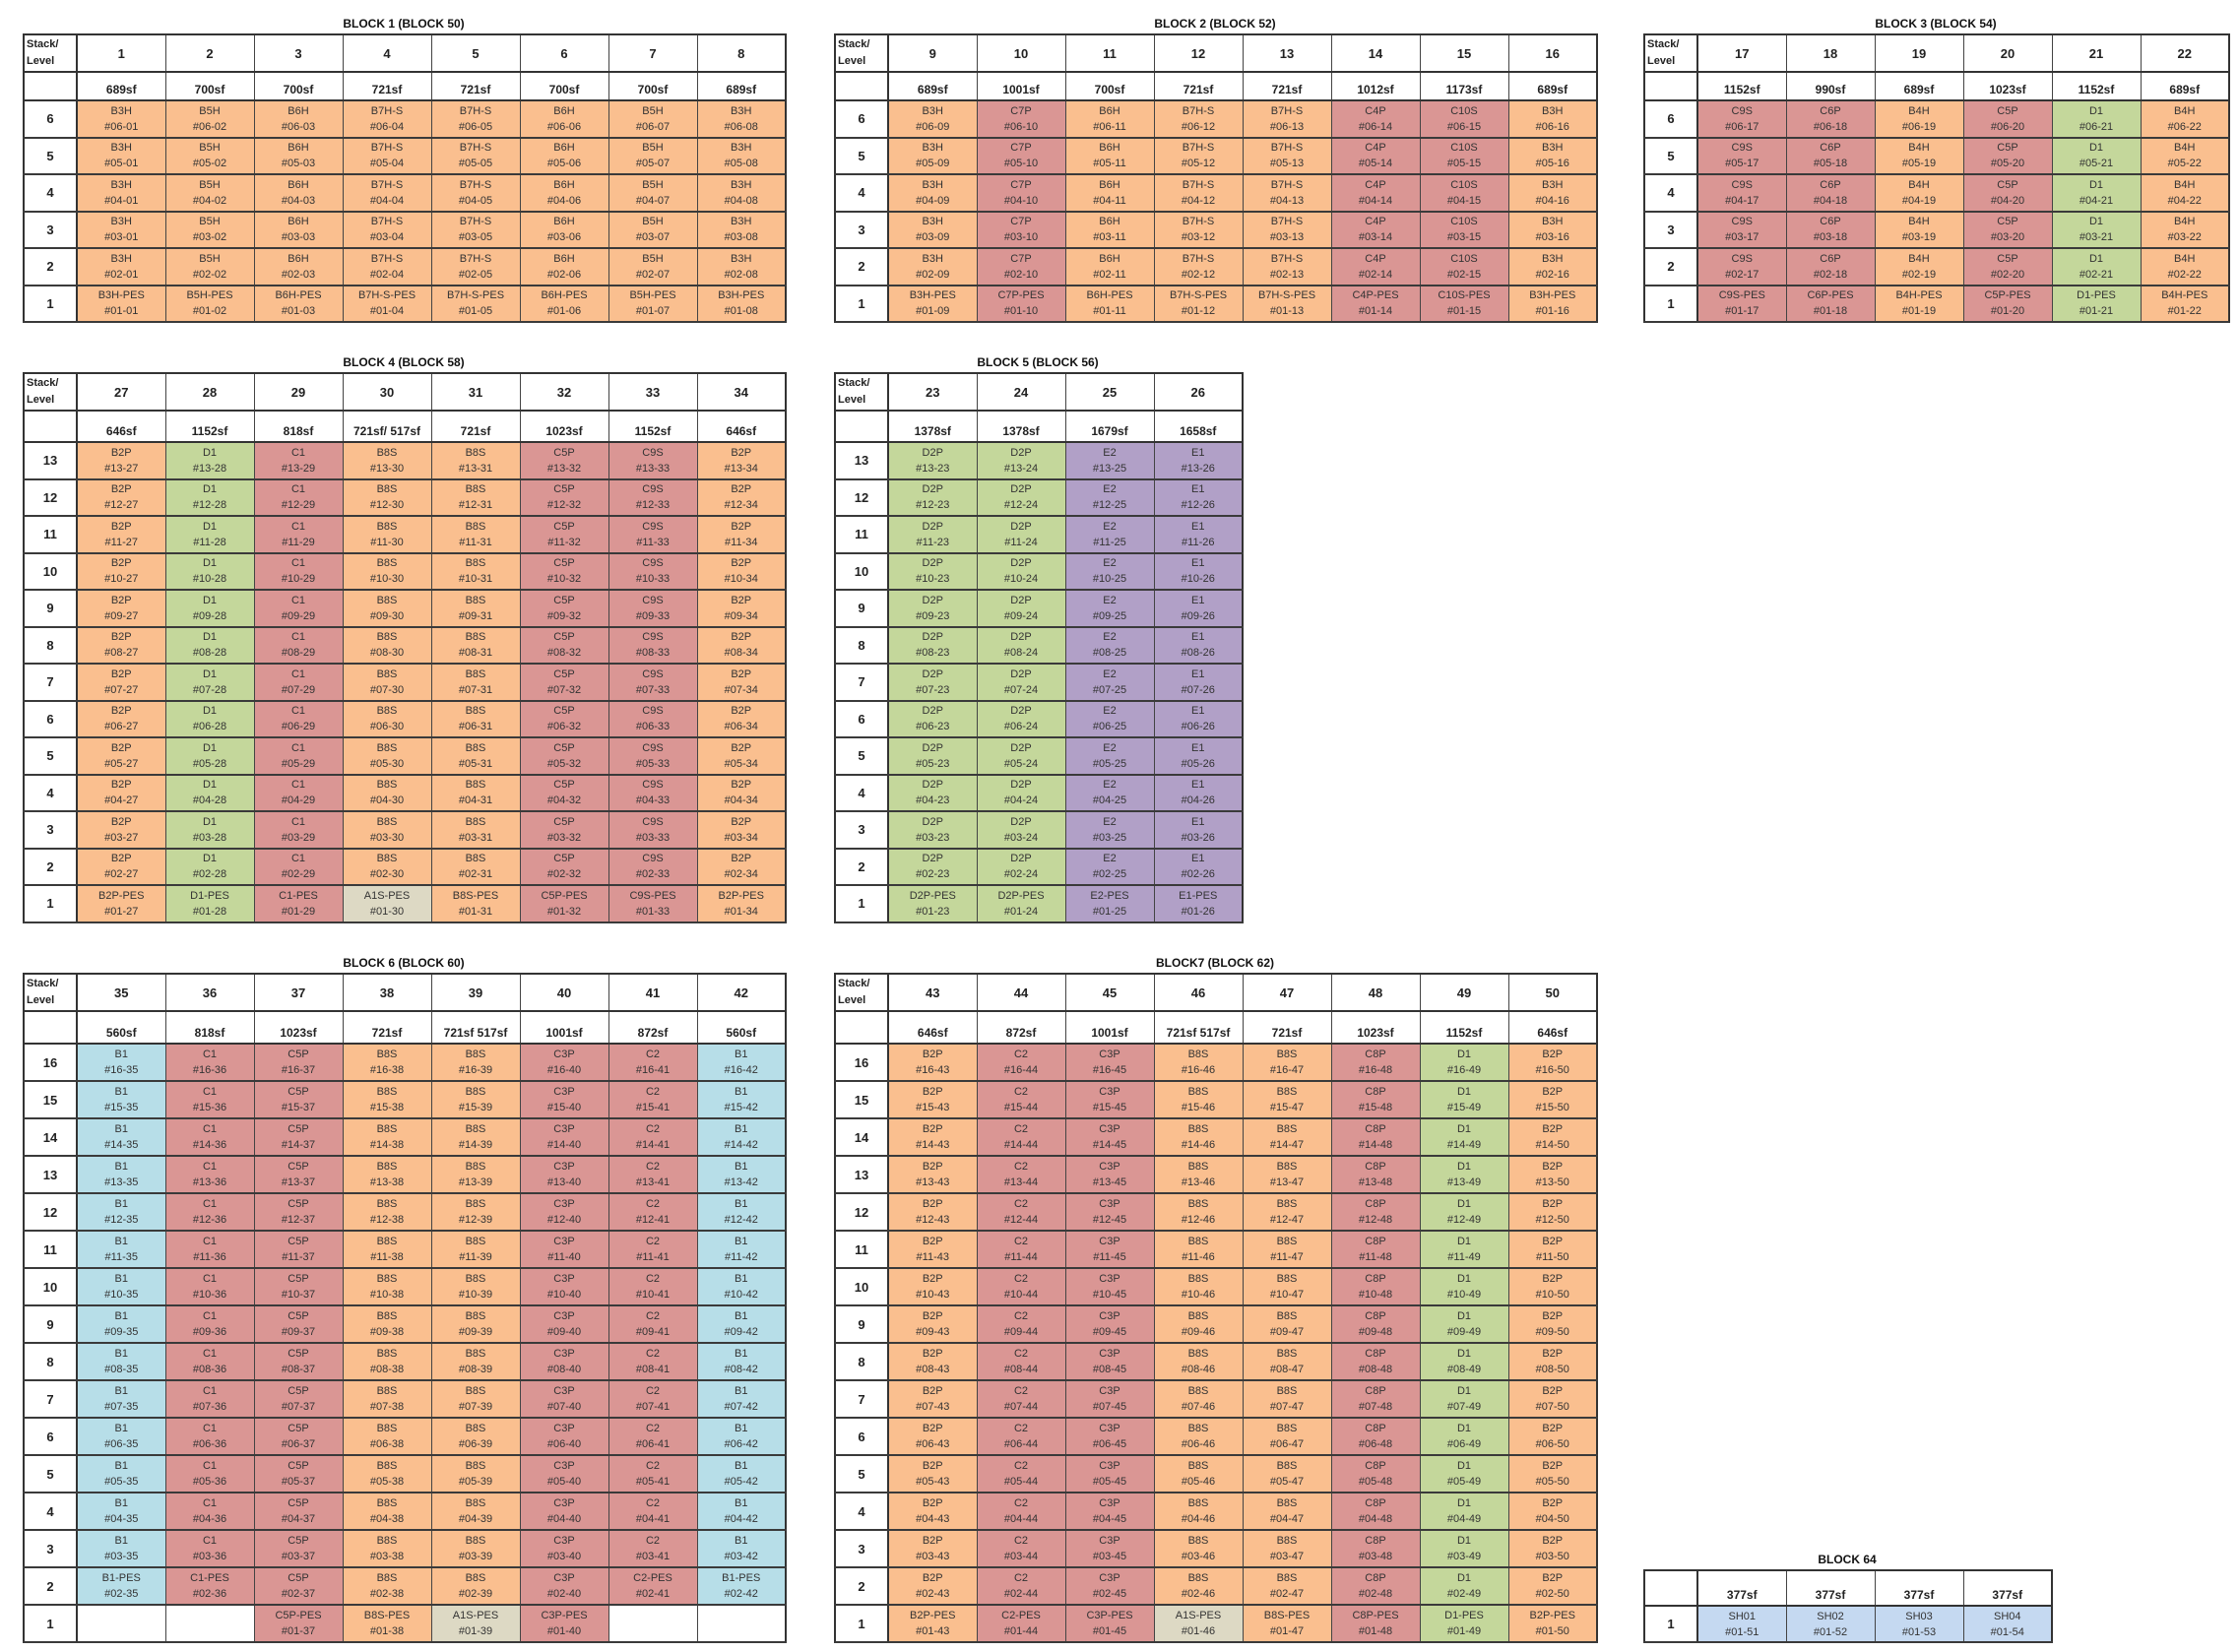  What do you see at coordinates (1021, 266) in the screenshot?
I see `unit-cell: C7P #02-10` at bounding box center [1021, 266].